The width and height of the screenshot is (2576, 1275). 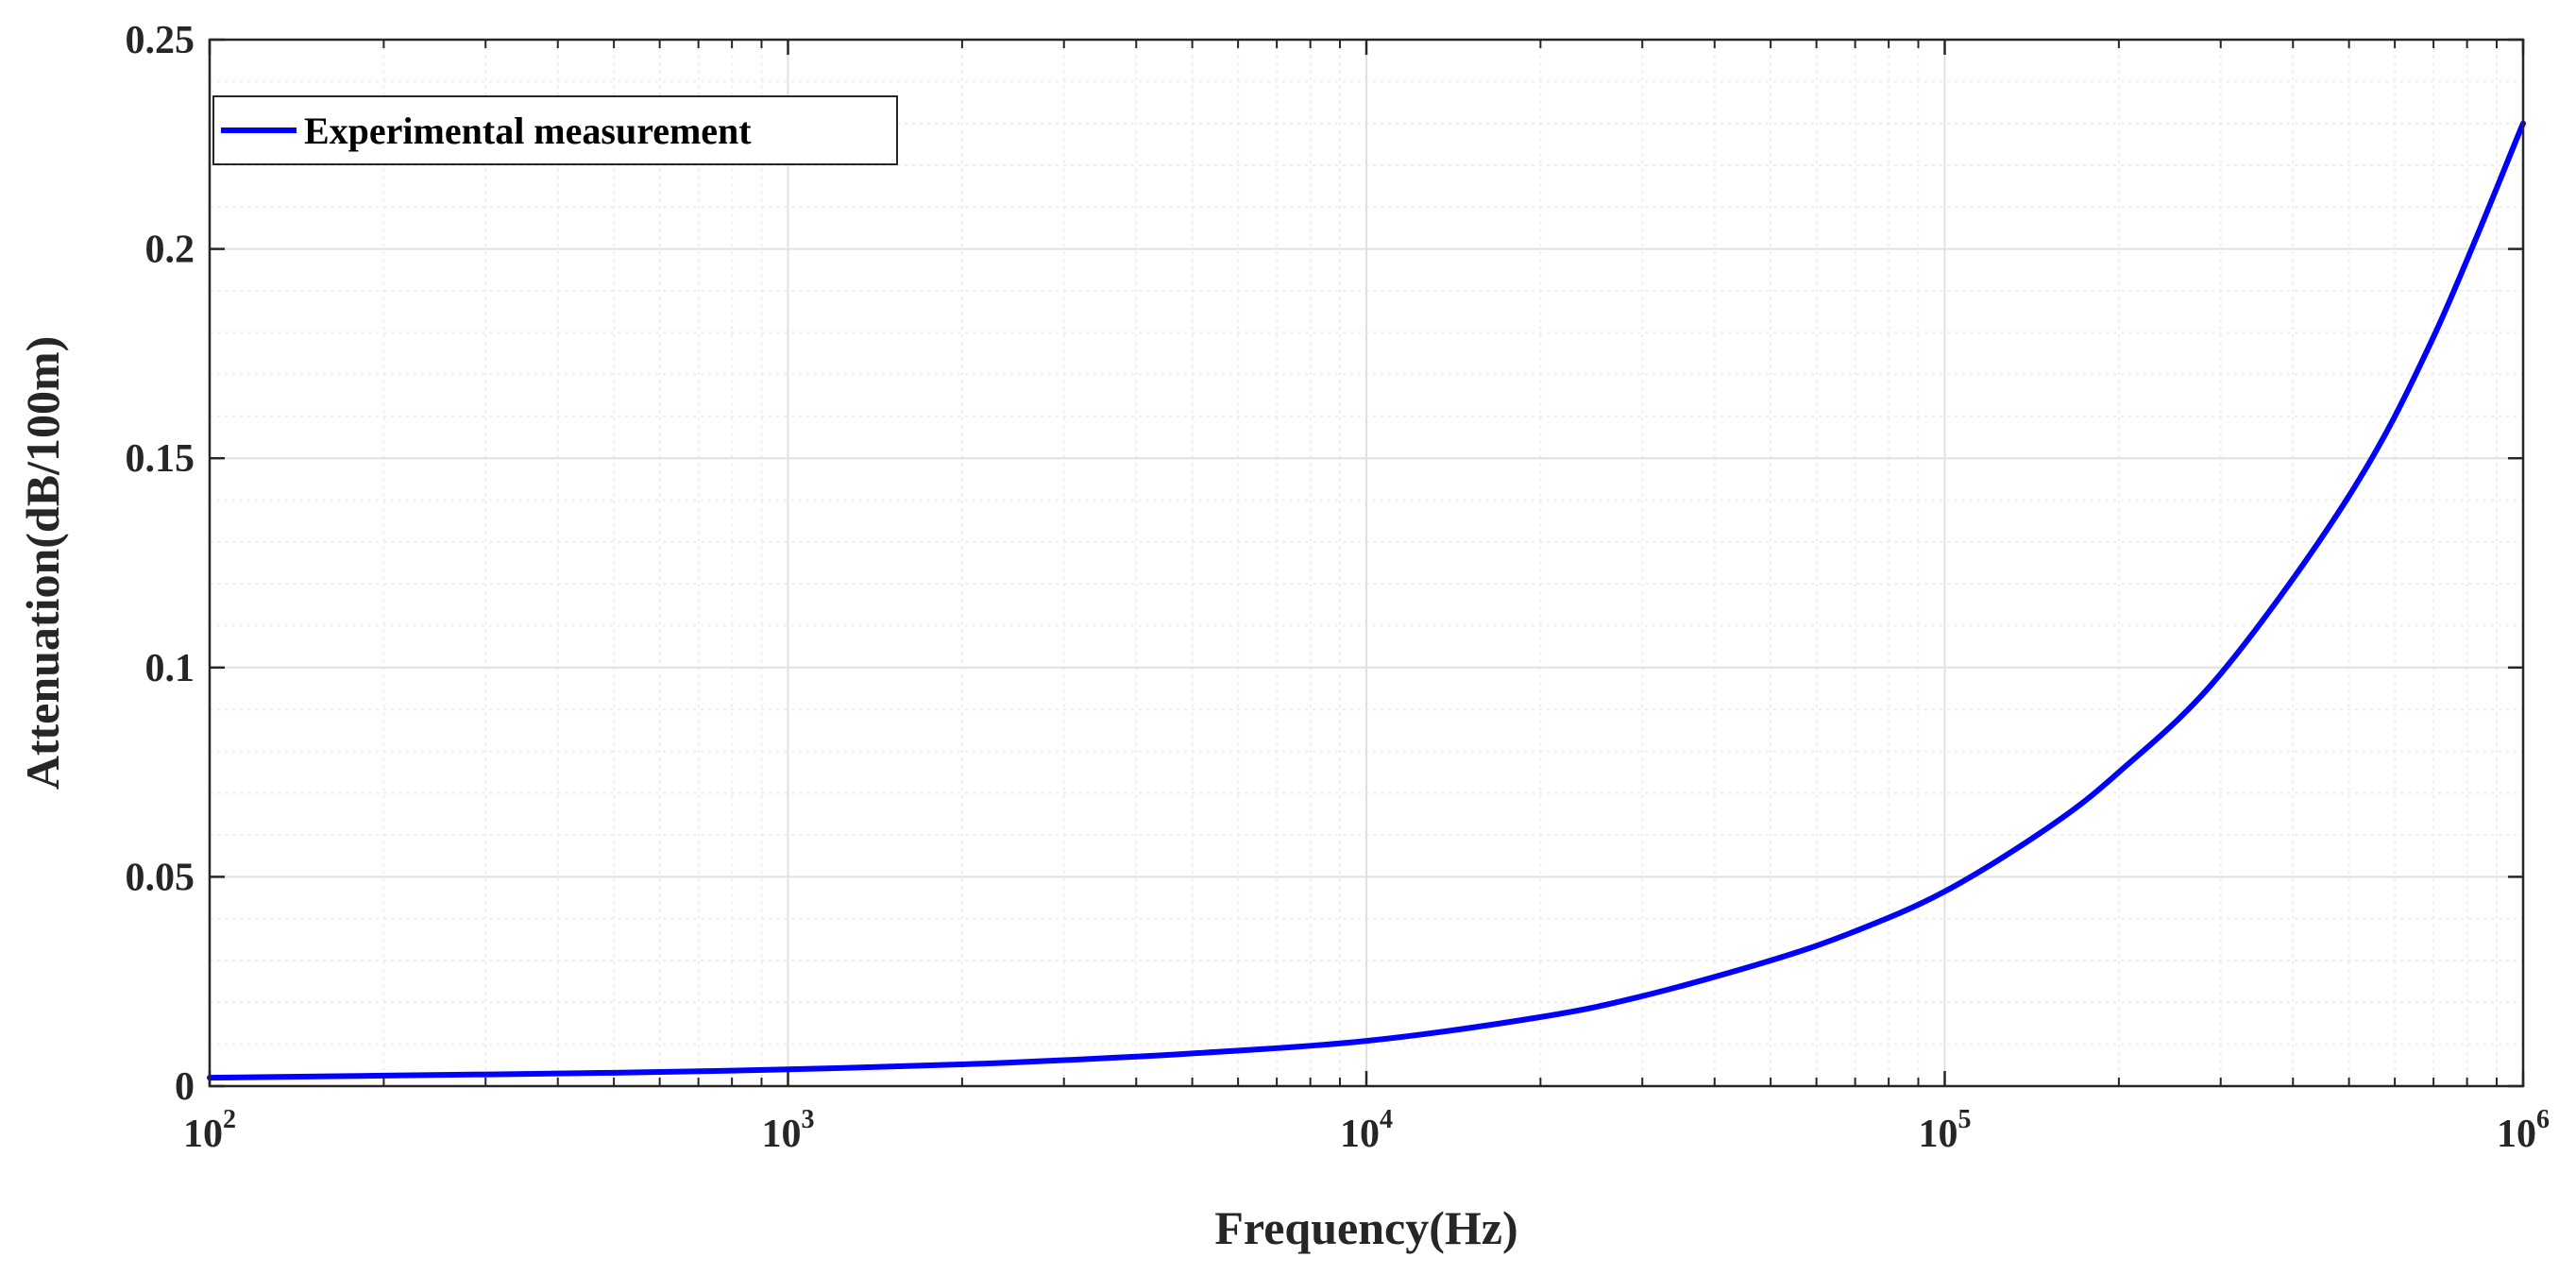 What do you see at coordinates (2523, 1130) in the screenshot?
I see `x-tick-label: 10⁶` at bounding box center [2523, 1130].